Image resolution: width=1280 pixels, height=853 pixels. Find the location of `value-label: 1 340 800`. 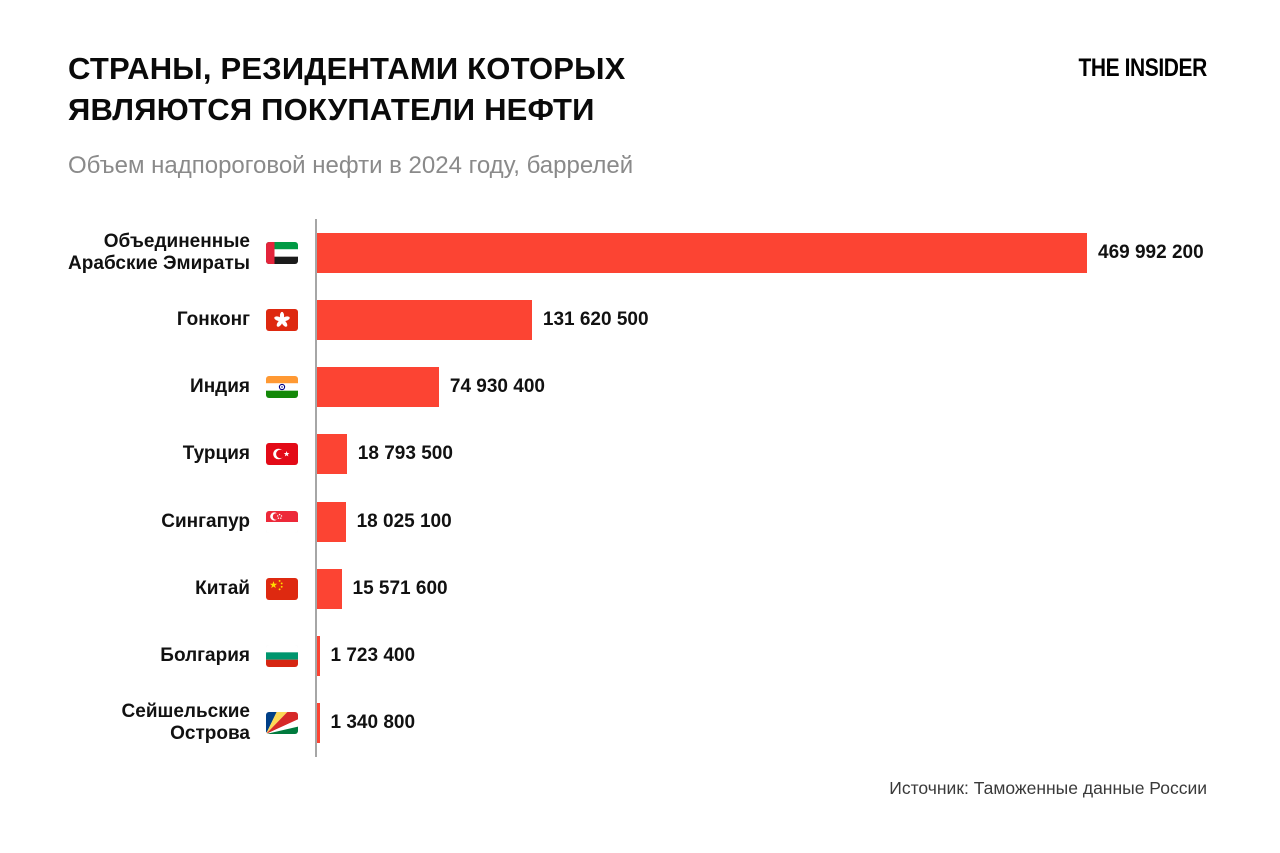

value-label: 1 340 800 is located at coordinates (373, 723).